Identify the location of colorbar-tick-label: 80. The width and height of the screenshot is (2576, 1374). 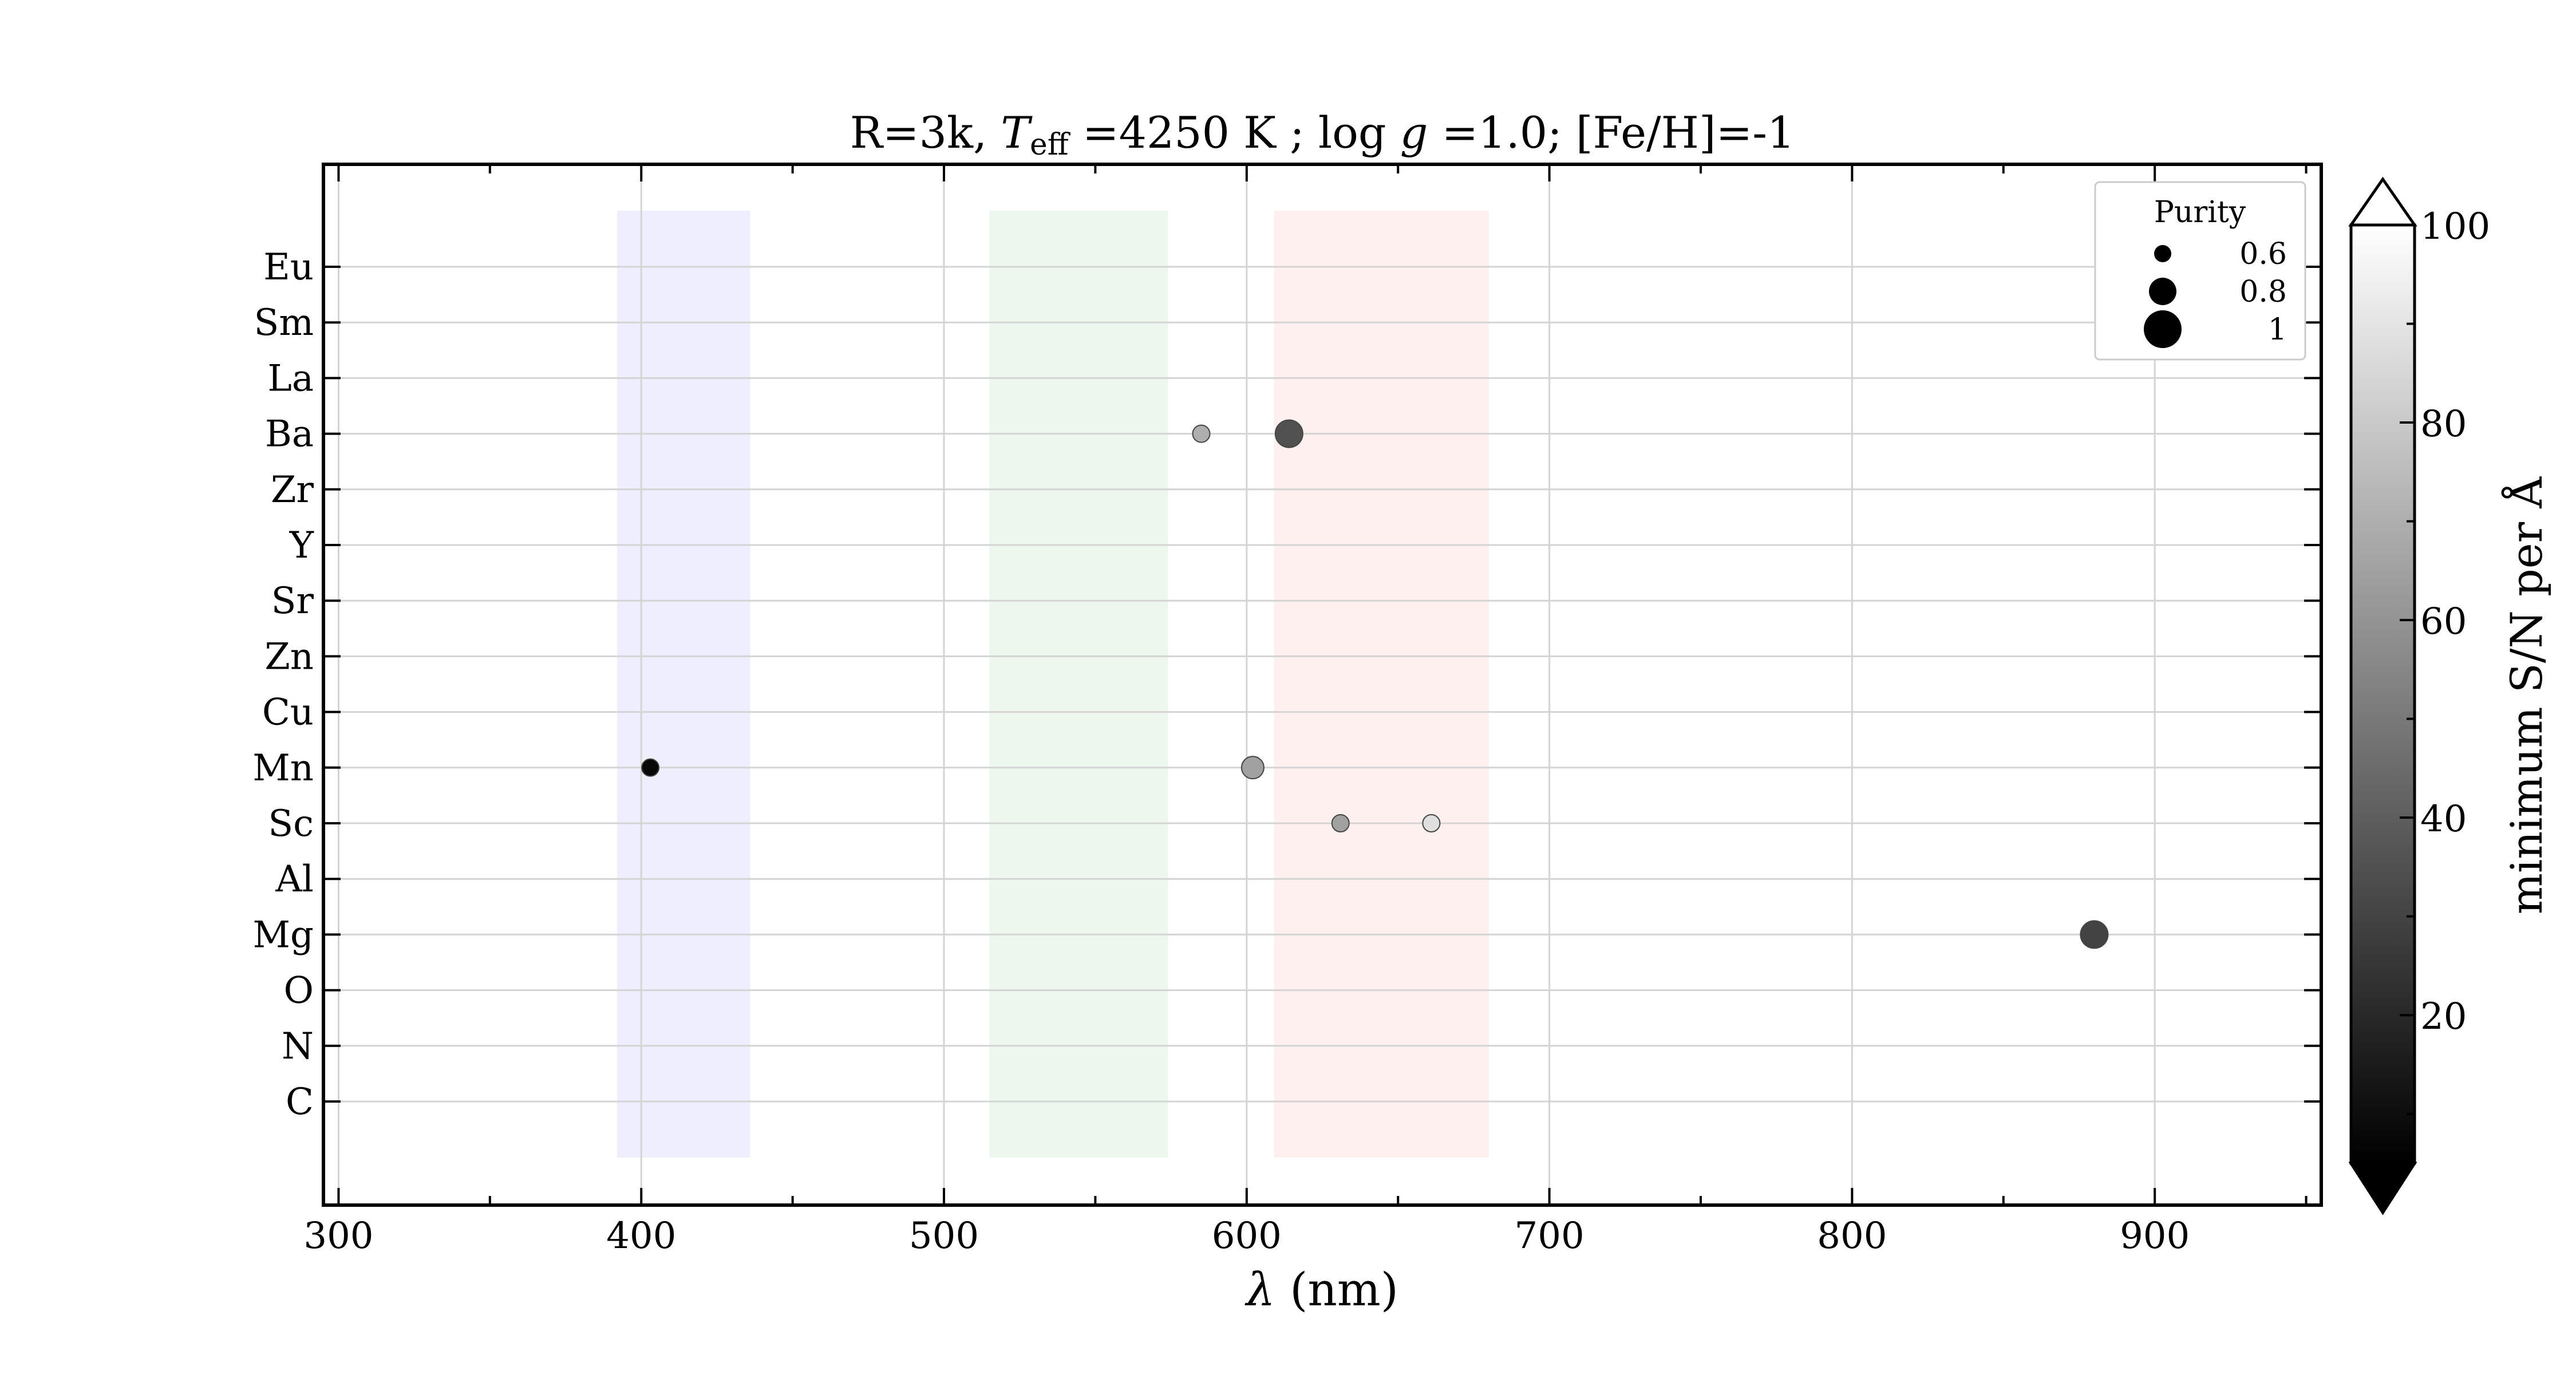
(2443, 424).